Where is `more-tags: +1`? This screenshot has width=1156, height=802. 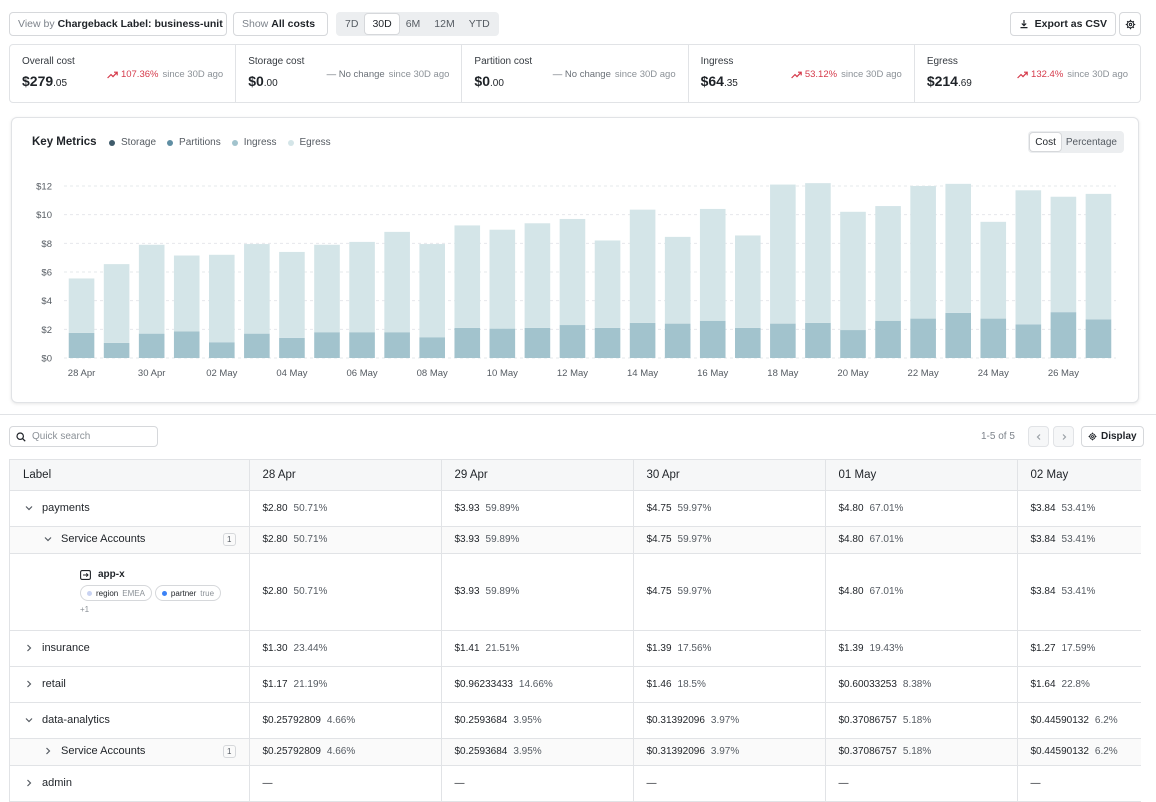
more-tags: +1 is located at coordinates (85, 609).